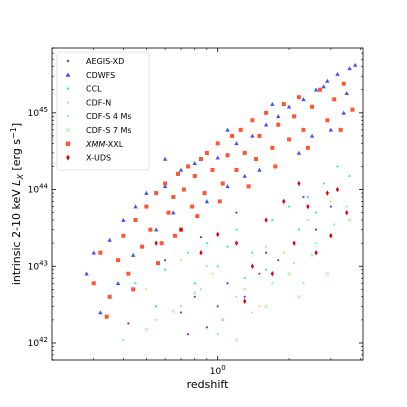 The image size is (407, 407). I want to click on legend-label: X-UDS, so click(98, 158).